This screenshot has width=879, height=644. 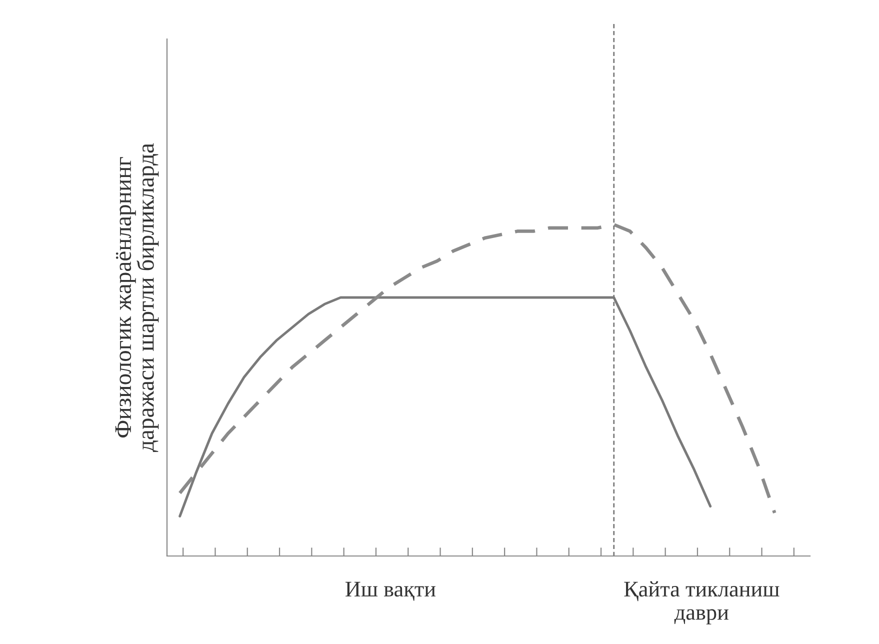 What do you see at coordinates (391, 591) in the screenshot?
I see `text: Иш вақти` at bounding box center [391, 591].